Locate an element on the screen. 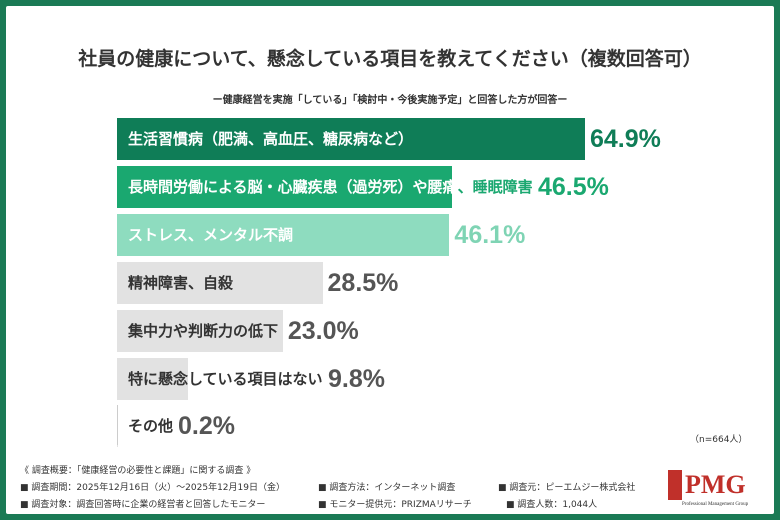 This screenshot has width=780, height=520. footer-method: ■ 調査方法：インターネット調査 is located at coordinates (387, 488).